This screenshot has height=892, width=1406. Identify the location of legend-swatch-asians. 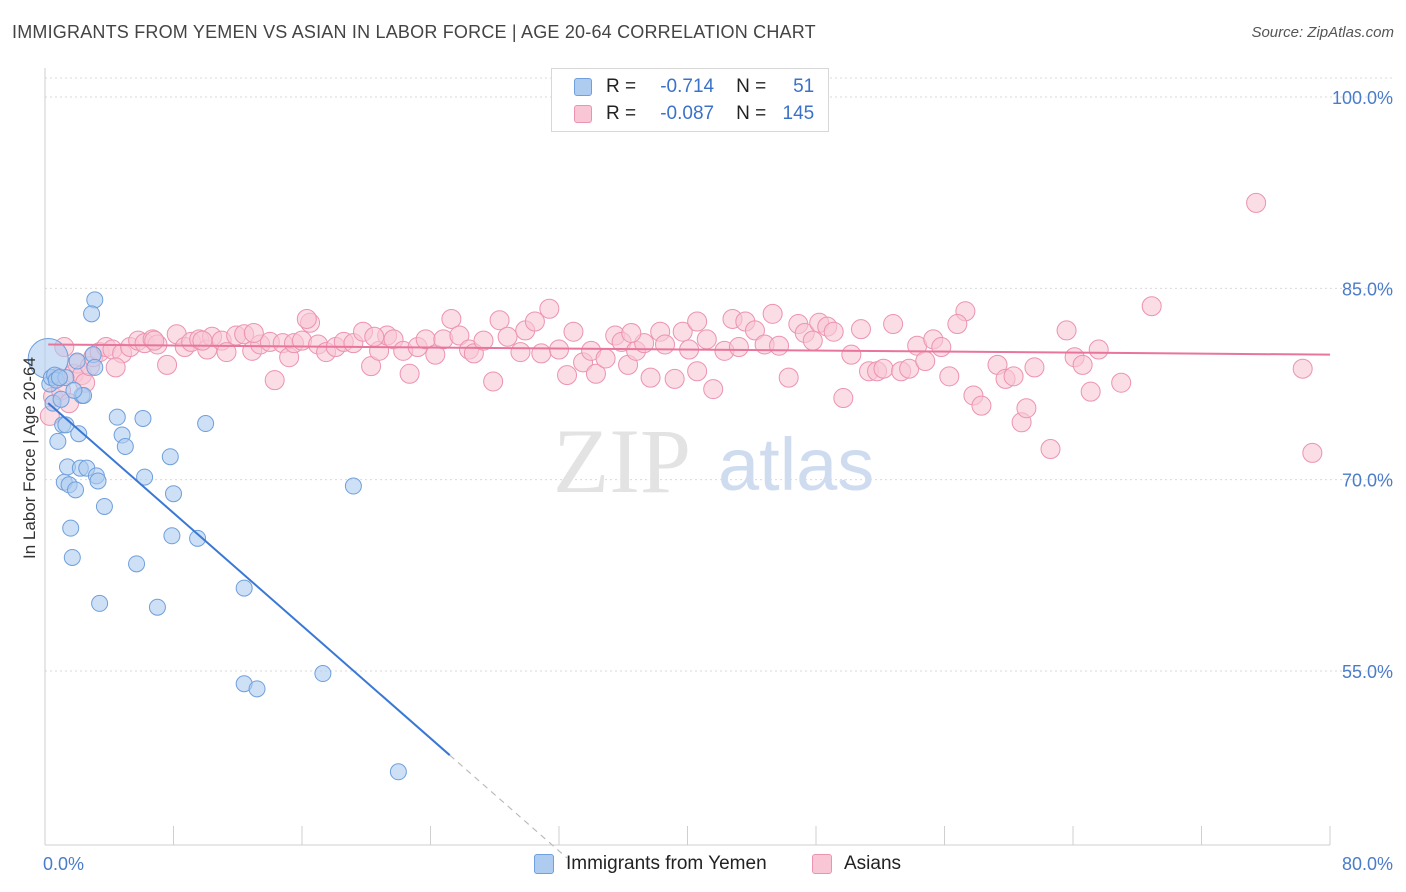
(822, 864).